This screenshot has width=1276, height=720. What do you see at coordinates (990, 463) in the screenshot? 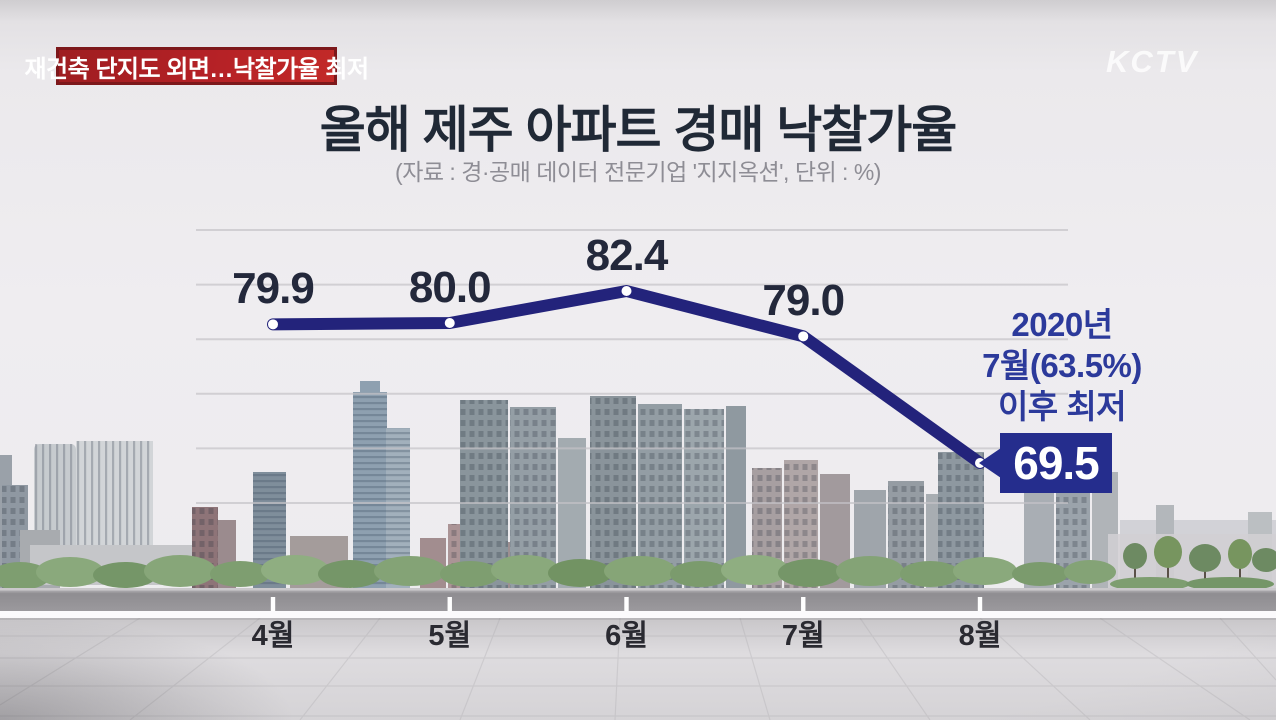
I see `callout-pointer-icon` at bounding box center [990, 463].